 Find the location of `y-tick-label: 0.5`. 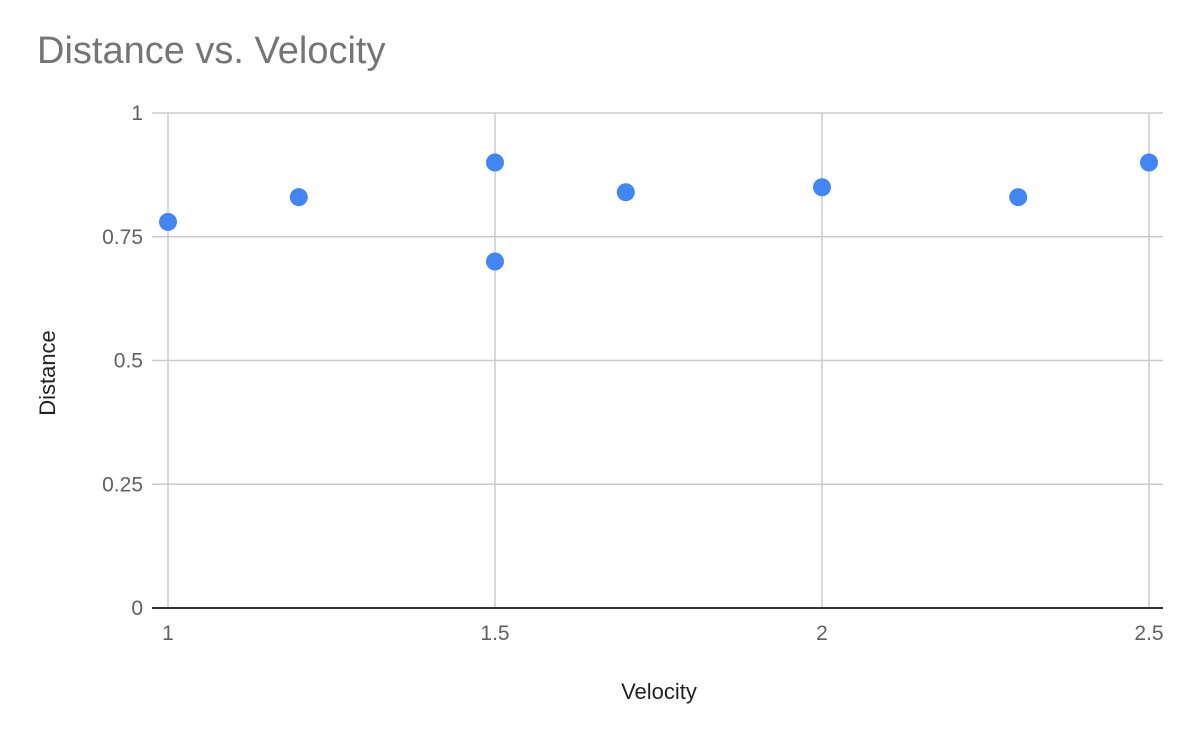

y-tick-label: 0.5 is located at coordinates (128, 361).